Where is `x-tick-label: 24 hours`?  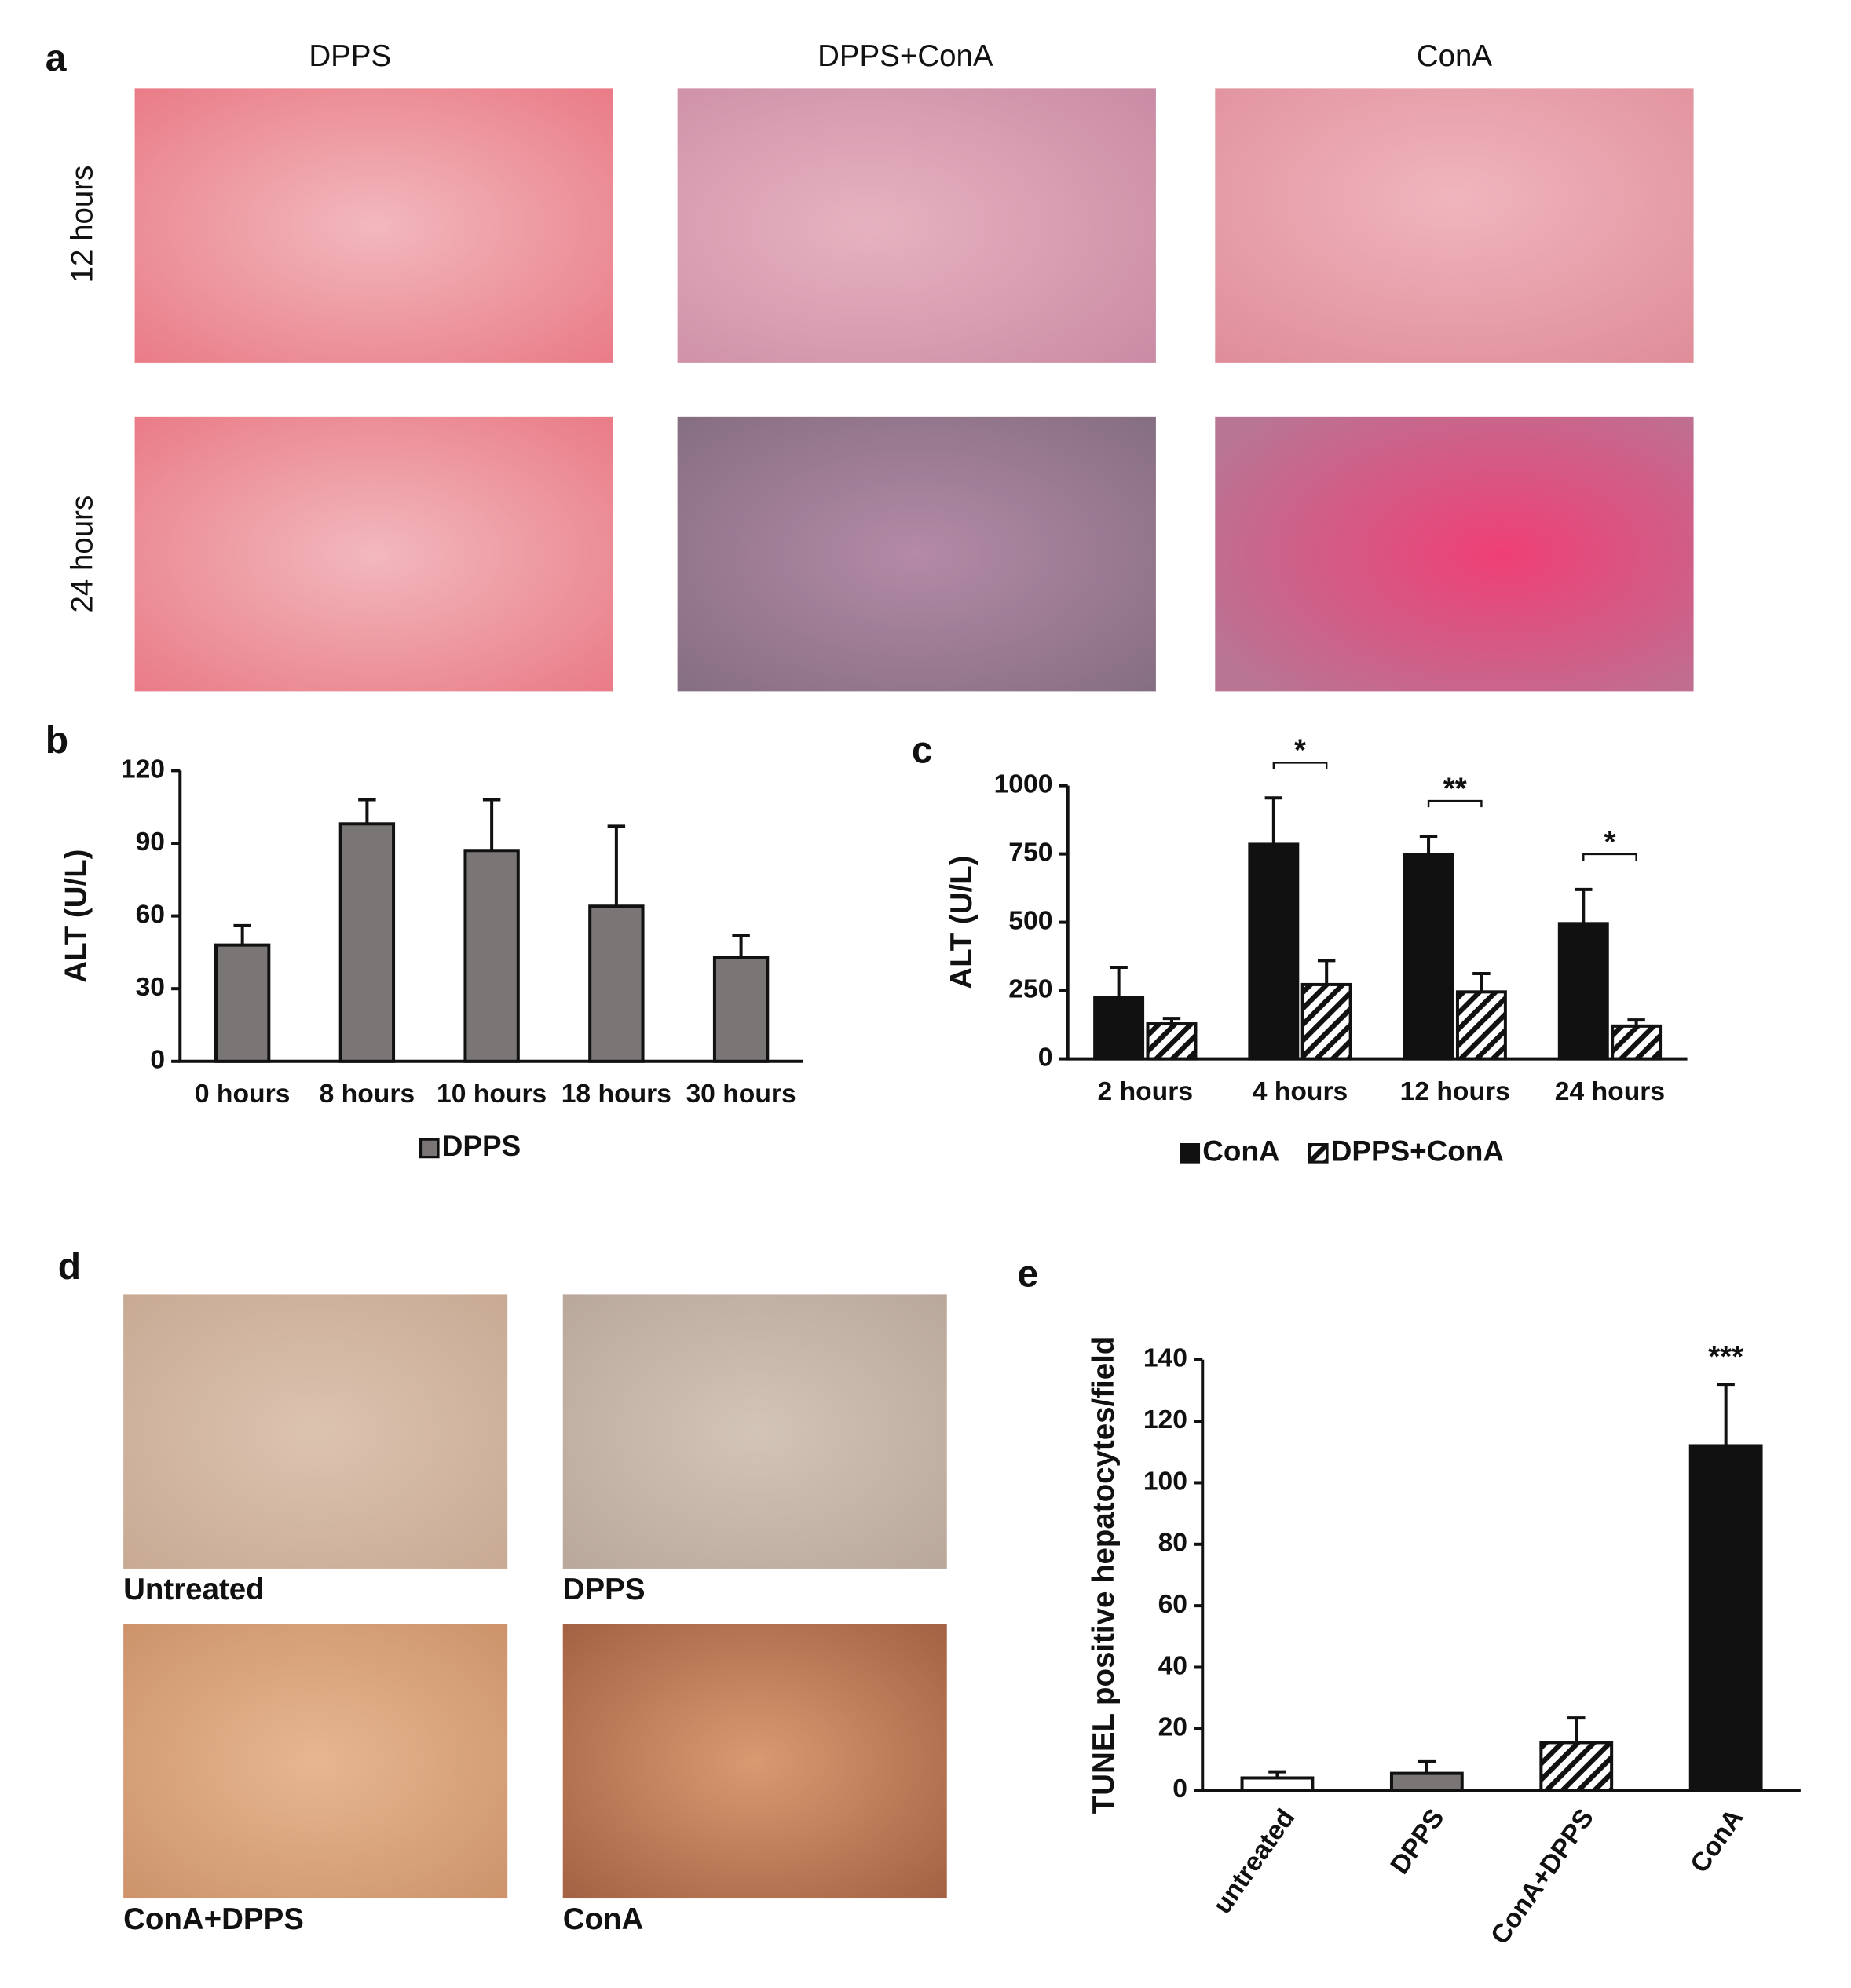 x-tick-label: 24 hours is located at coordinates (1610, 1091).